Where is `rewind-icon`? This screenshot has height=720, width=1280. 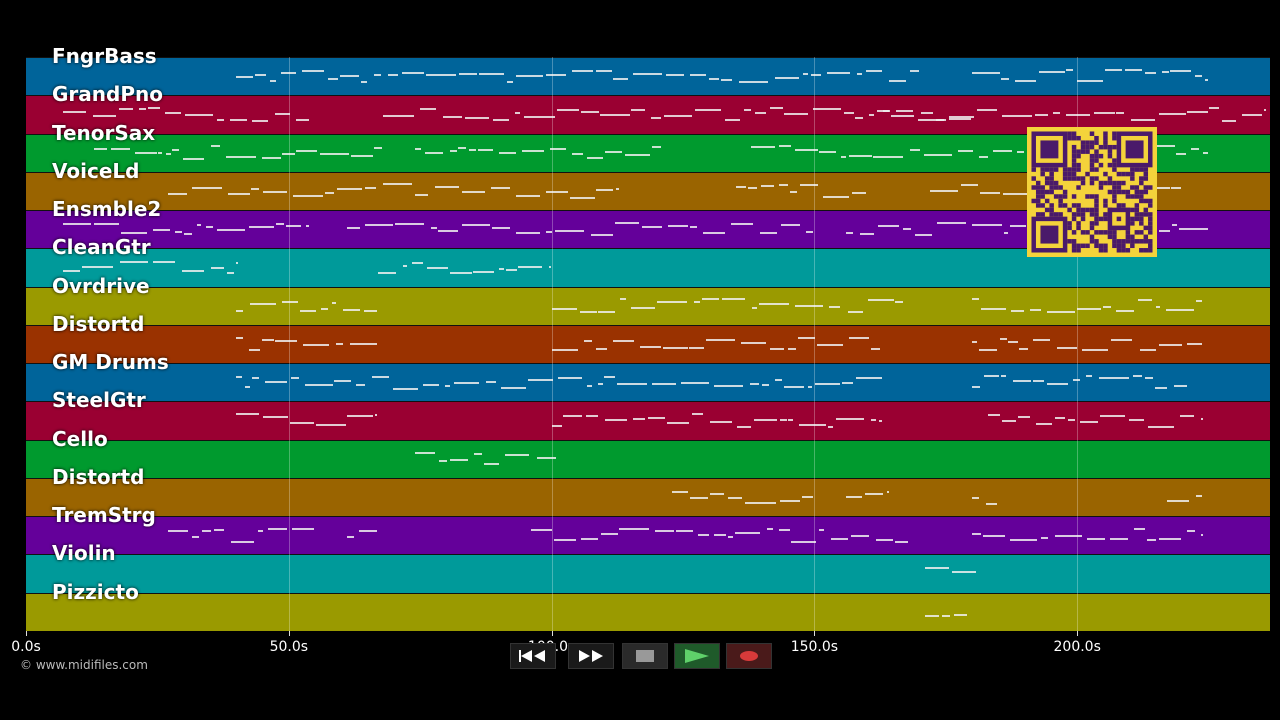
rewind-icon is located at coordinates (532, 656).